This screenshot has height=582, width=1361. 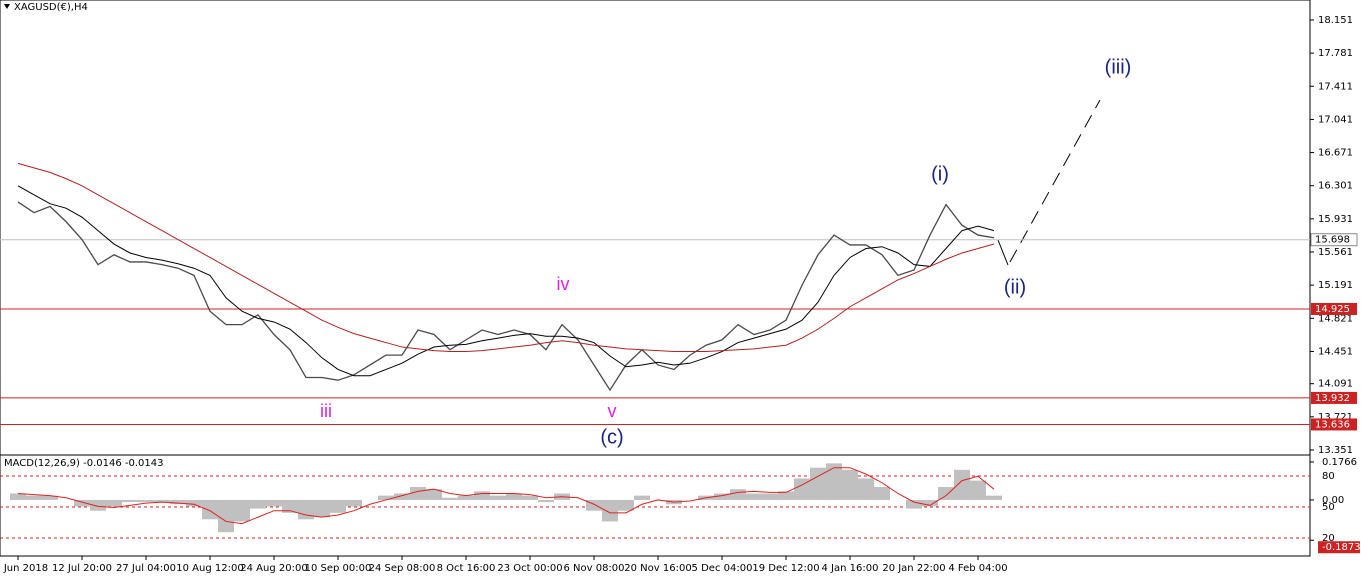 What do you see at coordinates (785, 568) in the screenshot?
I see `x-tick-label: 19 Dec 12:00` at bounding box center [785, 568].